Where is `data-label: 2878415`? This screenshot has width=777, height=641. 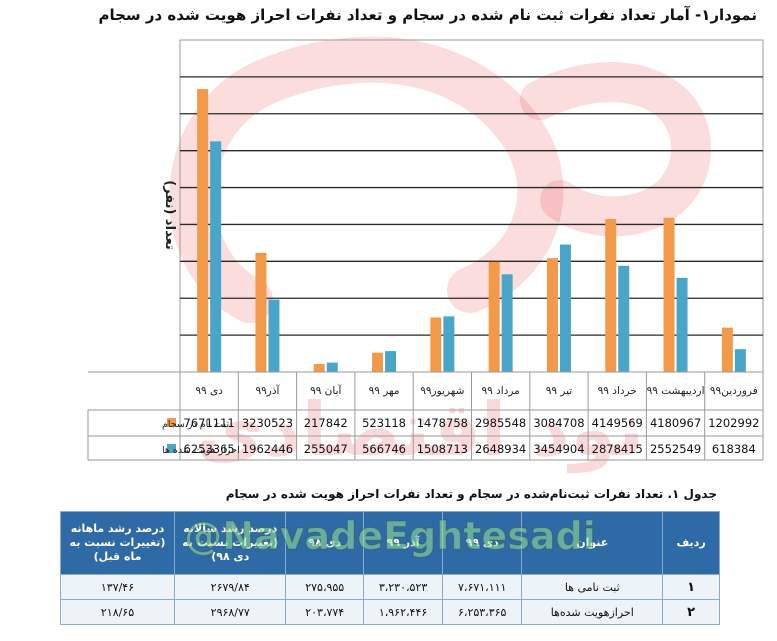 data-label: 2878415 is located at coordinates (617, 449).